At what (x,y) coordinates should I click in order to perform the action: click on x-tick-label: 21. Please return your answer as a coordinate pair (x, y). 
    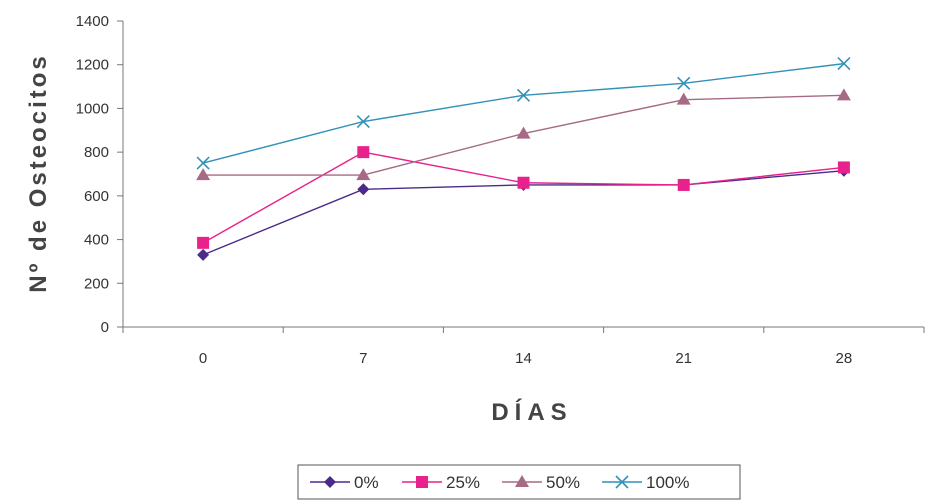
    Looking at the image, I should click on (683, 358).